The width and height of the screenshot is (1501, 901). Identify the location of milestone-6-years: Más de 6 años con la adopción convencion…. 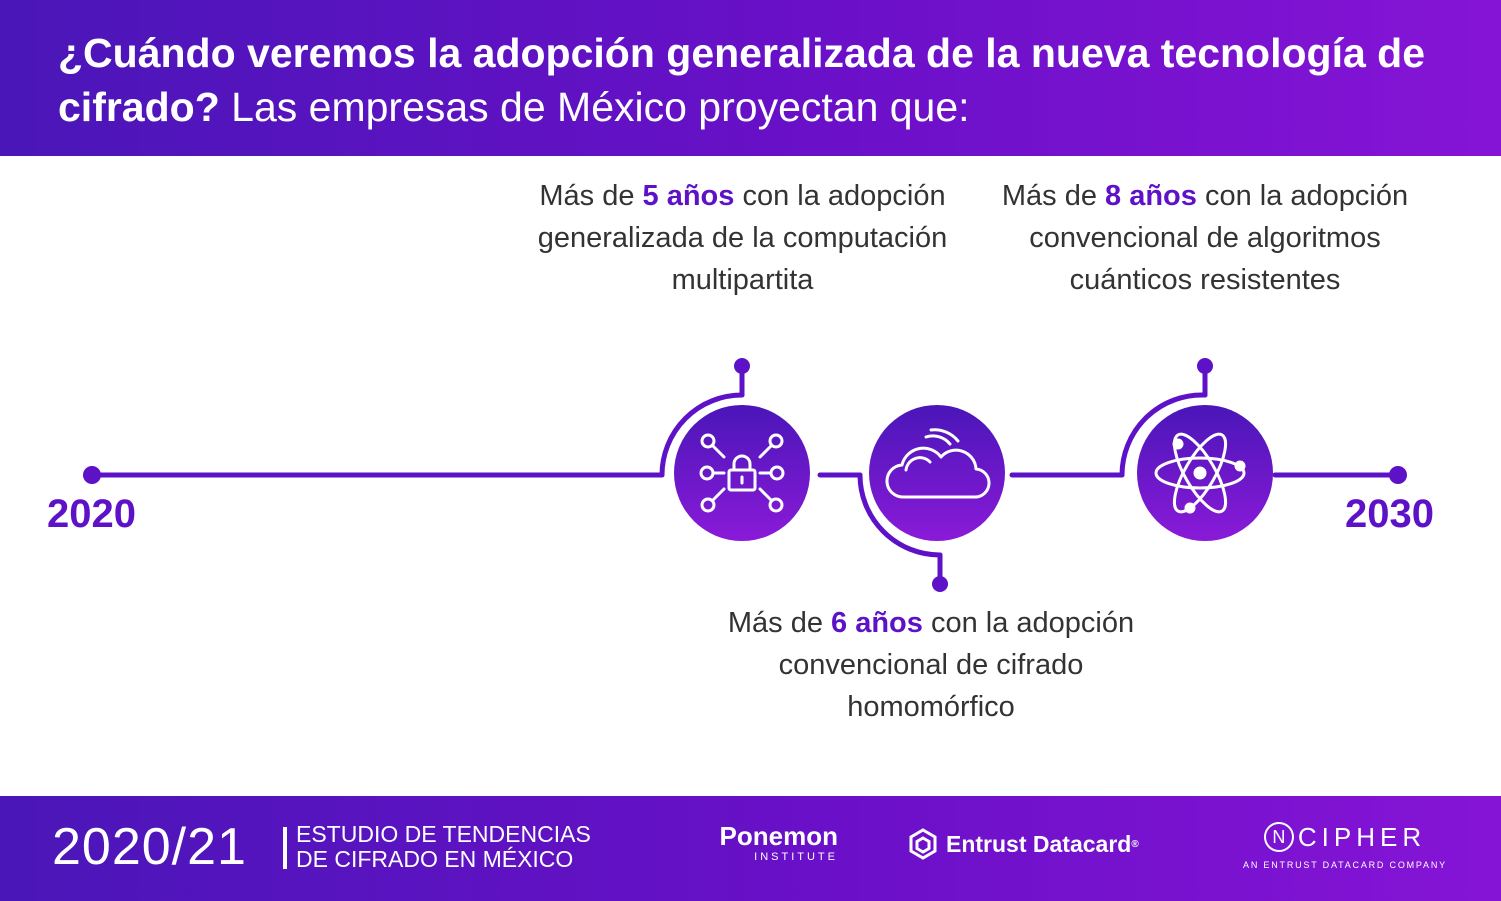
(931, 665).